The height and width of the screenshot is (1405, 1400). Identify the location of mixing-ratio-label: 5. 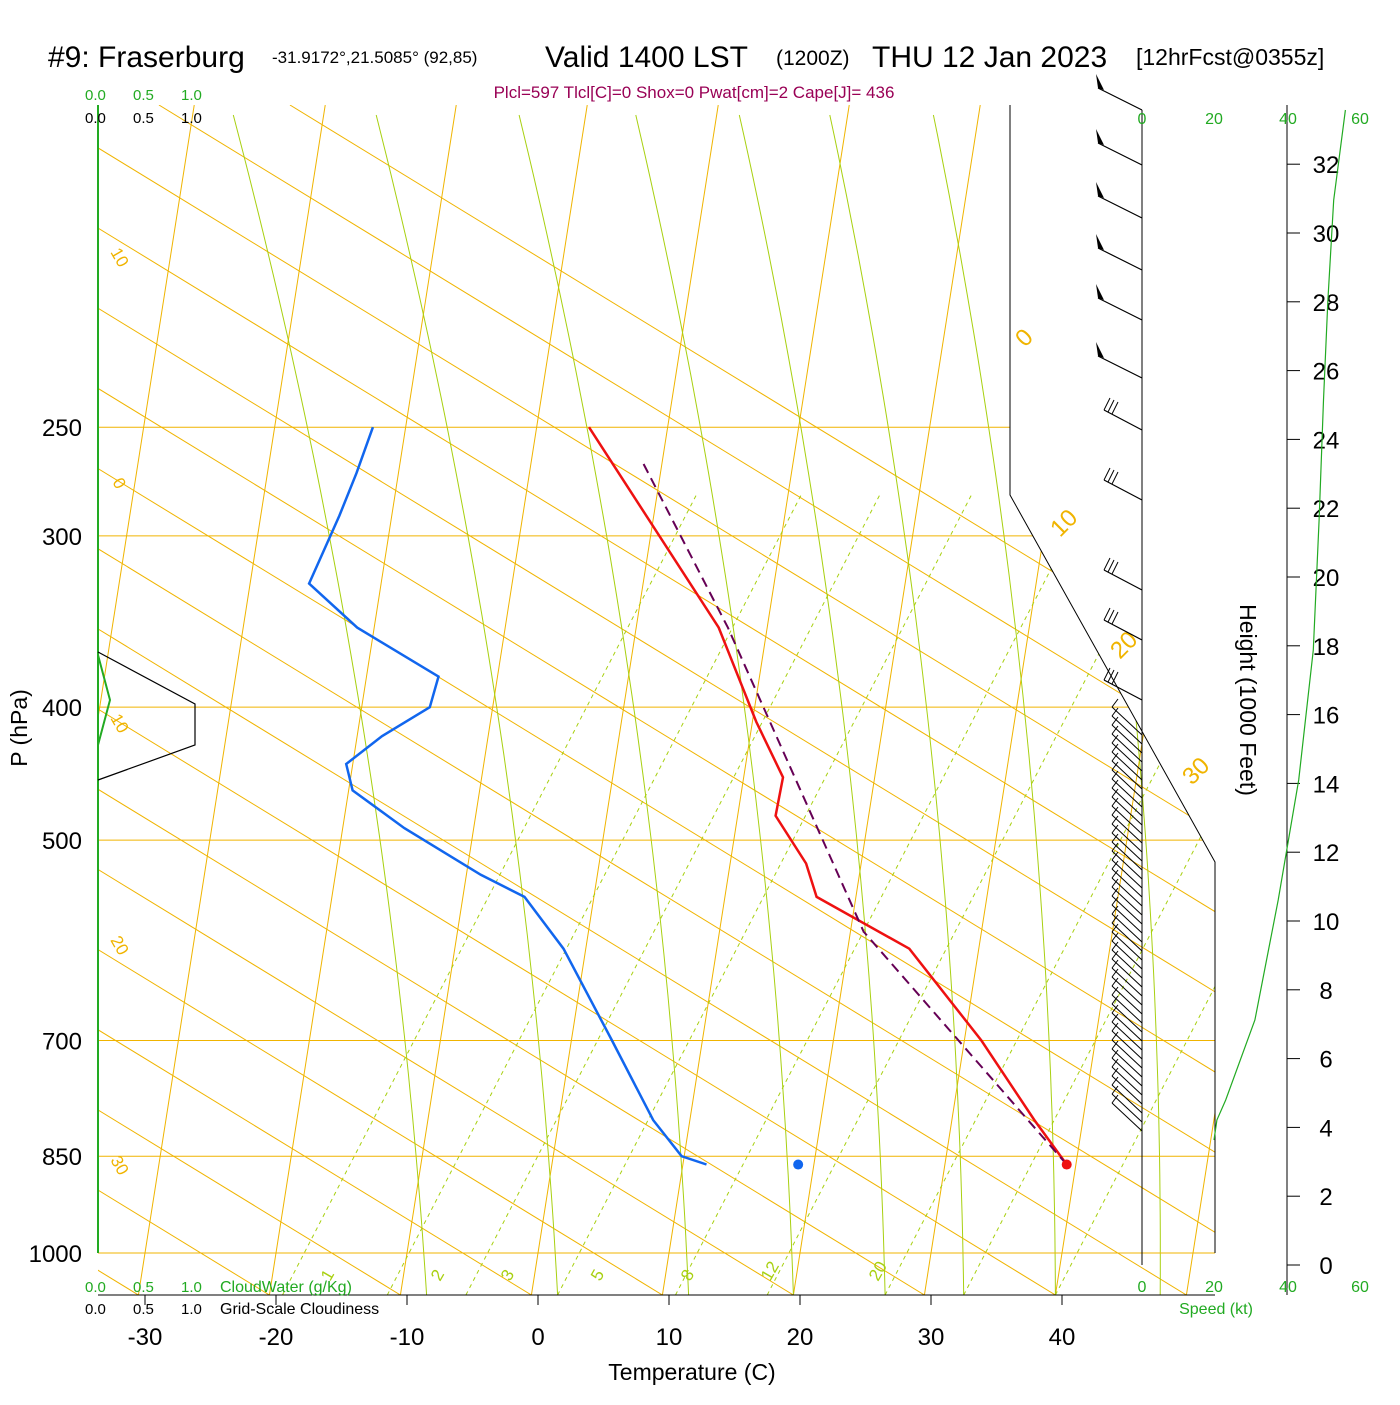
(597, 1275).